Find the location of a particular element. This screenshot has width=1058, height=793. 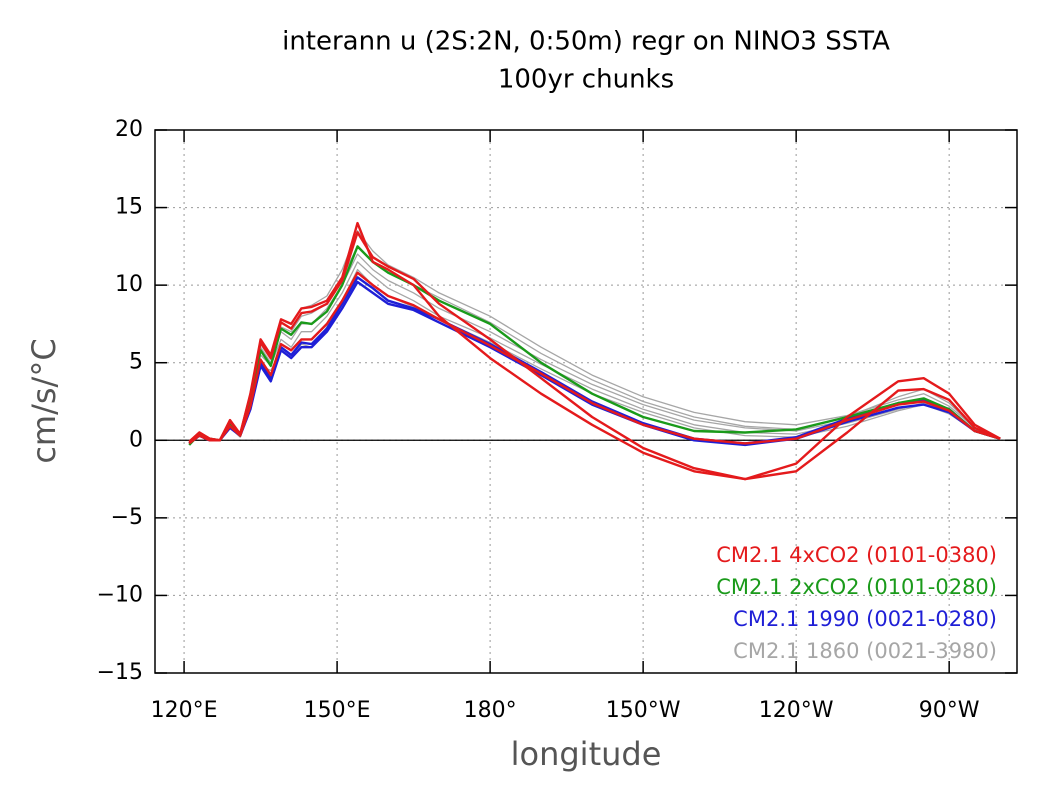

x-tick-label: 180° is located at coordinates (490, 710).